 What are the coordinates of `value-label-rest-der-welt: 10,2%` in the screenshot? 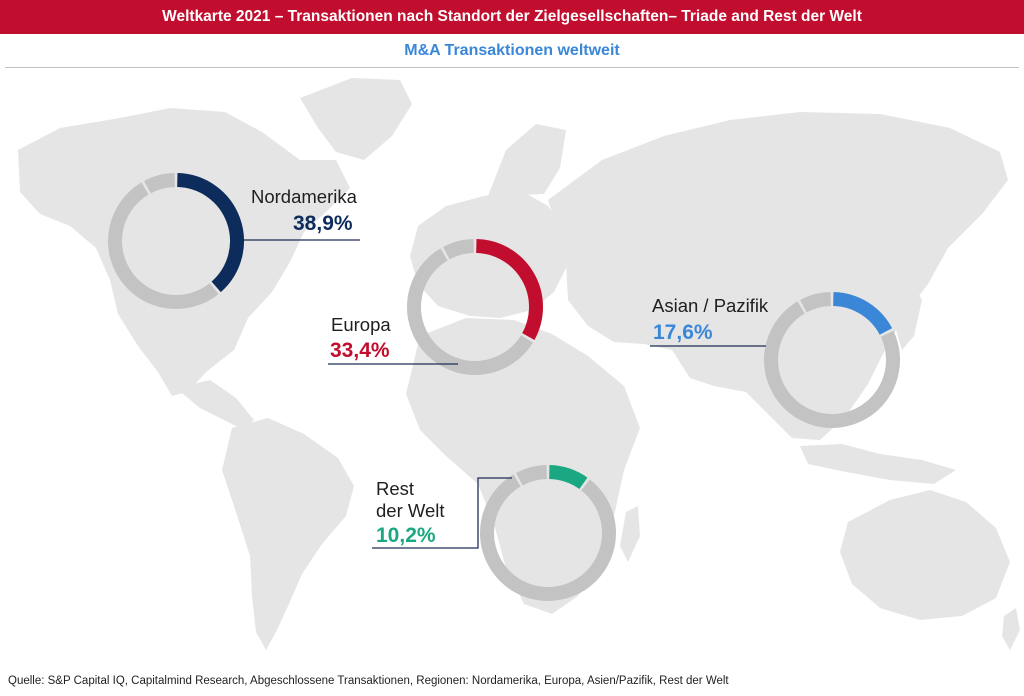 It's located at (406, 535).